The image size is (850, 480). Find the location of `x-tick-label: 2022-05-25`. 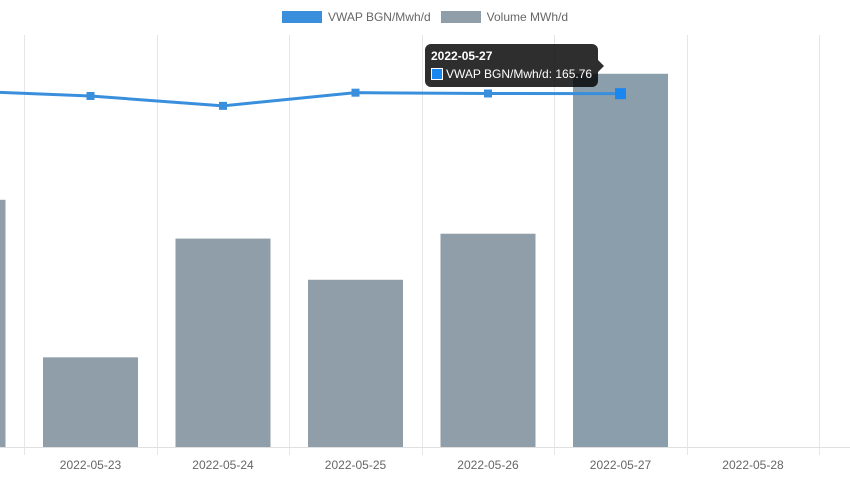

x-tick-label: 2022-05-25 is located at coordinates (356, 465).